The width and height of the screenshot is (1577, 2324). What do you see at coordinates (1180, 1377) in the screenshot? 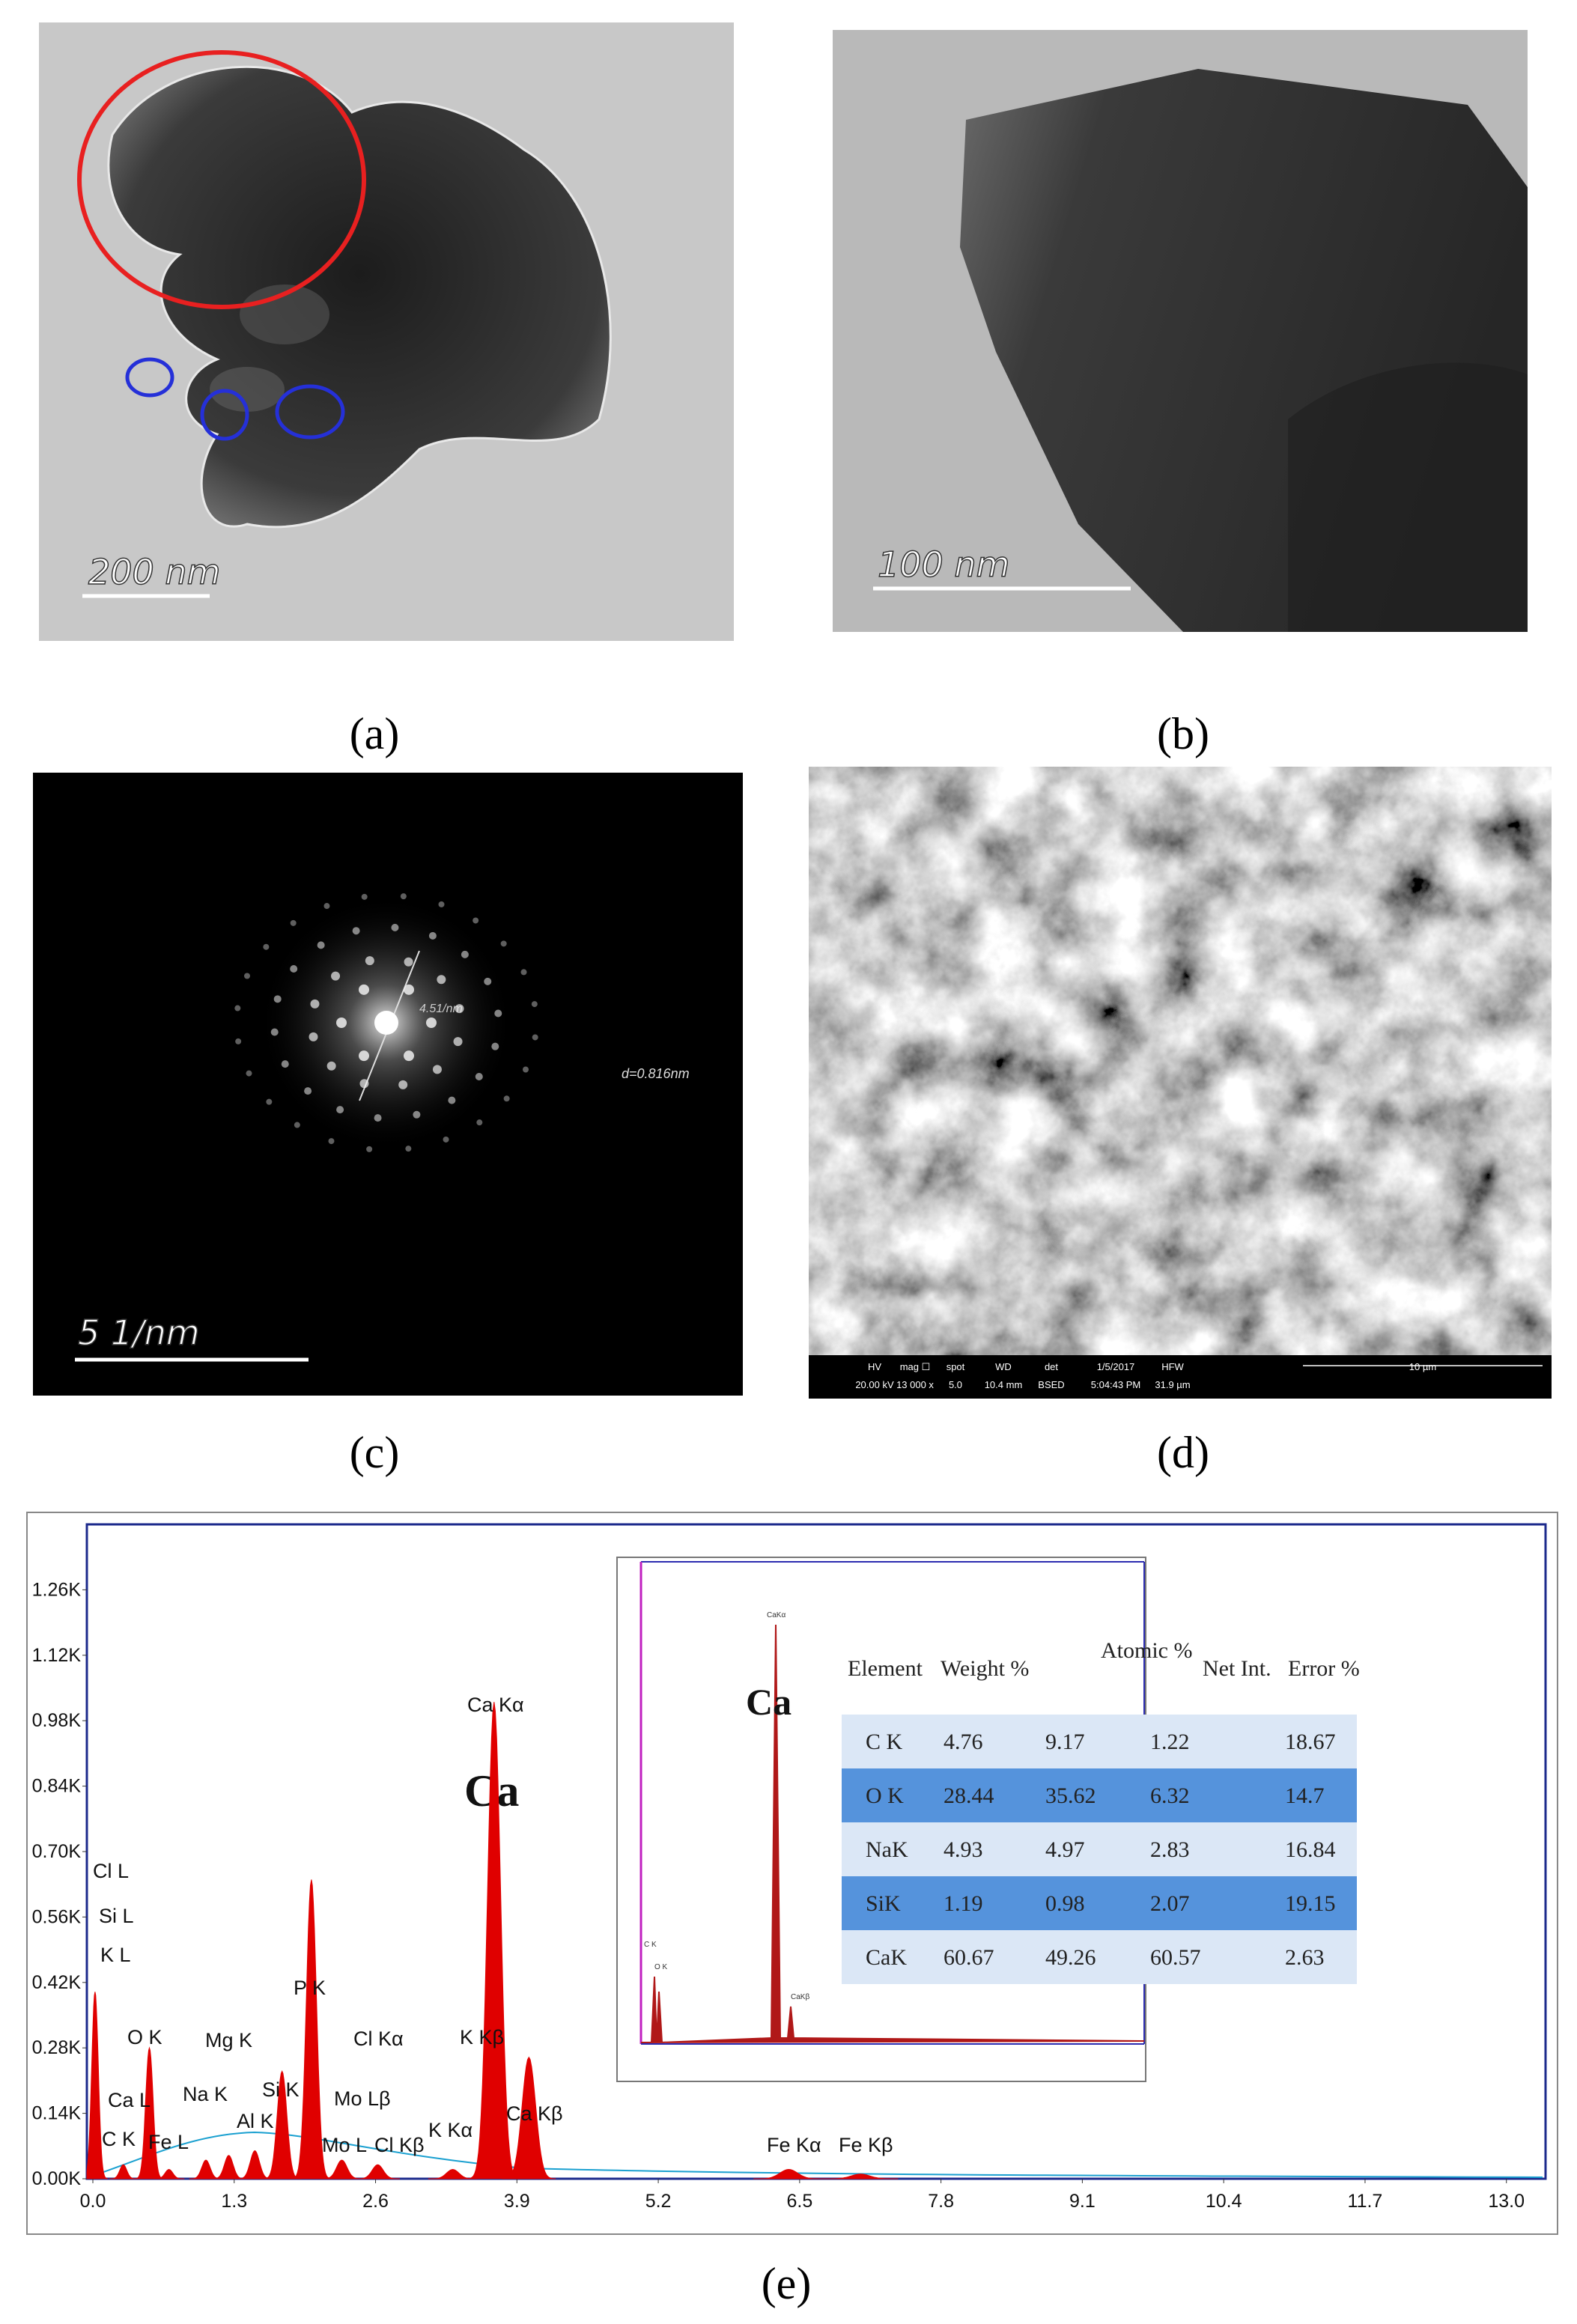
I see `info-bar` at bounding box center [1180, 1377].